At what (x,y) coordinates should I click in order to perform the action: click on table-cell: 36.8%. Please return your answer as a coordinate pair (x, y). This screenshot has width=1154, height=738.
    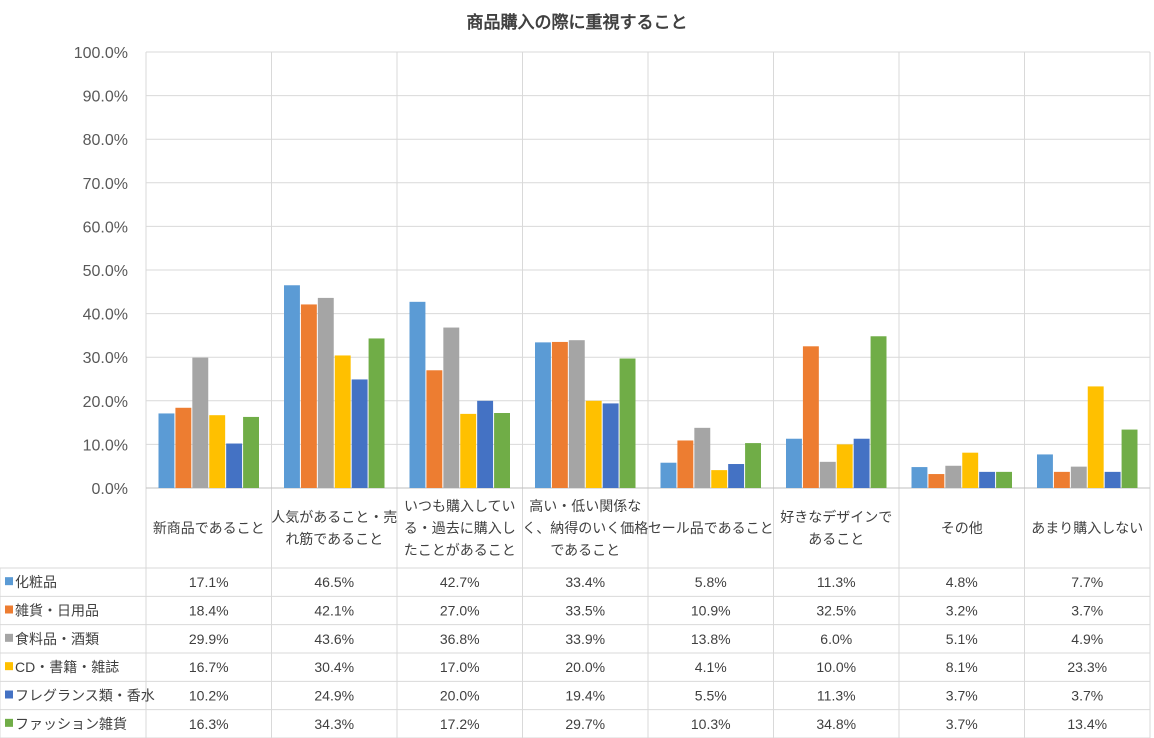
    Looking at the image, I should click on (460, 639).